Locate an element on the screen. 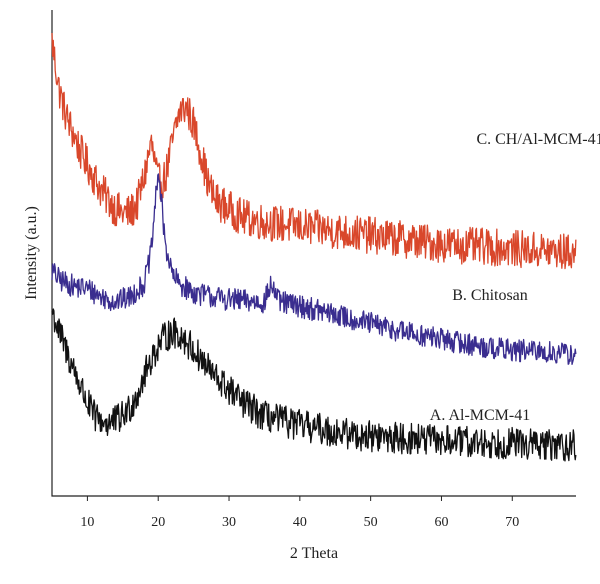 This screenshot has width=600, height=584. x-axis-ticks: 10 20 30 40 50 60 70 is located at coordinates (299, 513).